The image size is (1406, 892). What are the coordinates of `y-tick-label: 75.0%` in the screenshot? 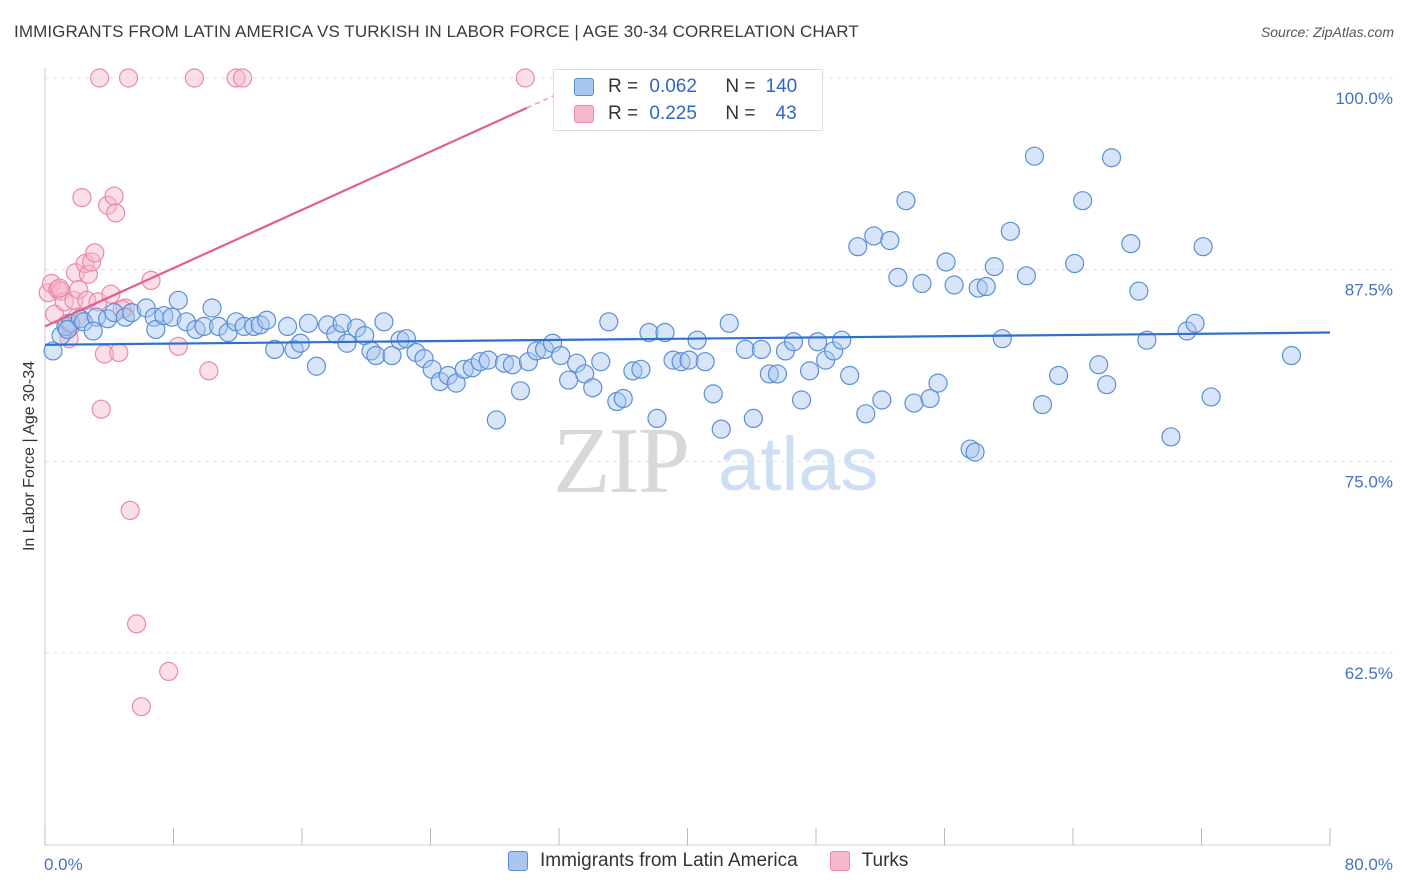 It's located at (1369, 481).